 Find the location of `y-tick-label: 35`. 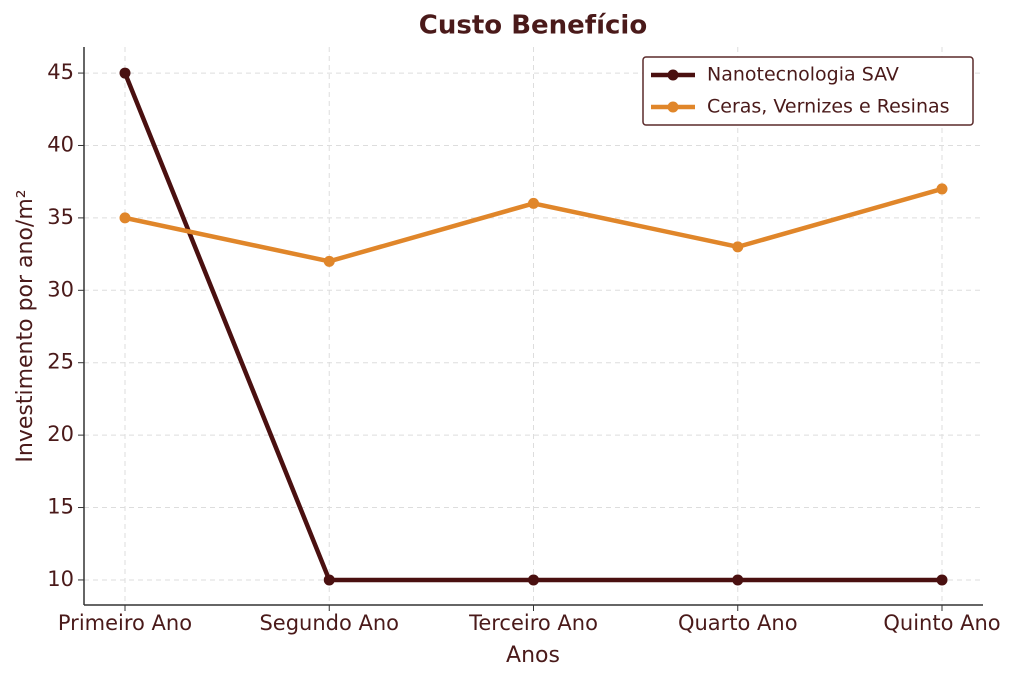

y-tick-label: 35 is located at coordinates (60, 217).